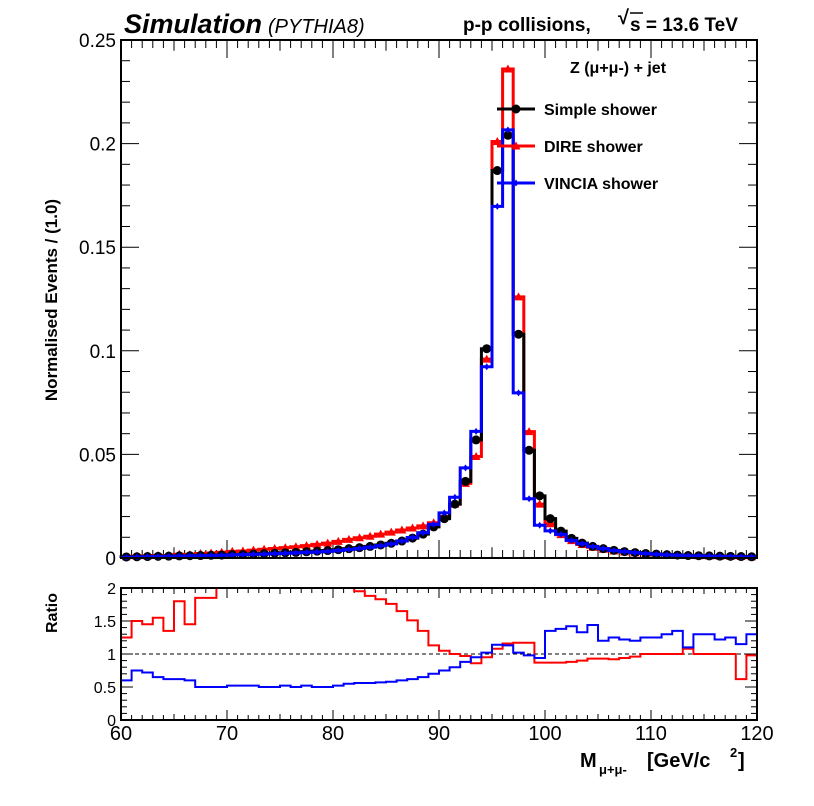 Image resolution: width=814 pixels, height=806 pixels. I want to click on ratio-xtick-label: 110, so click(651, 734).